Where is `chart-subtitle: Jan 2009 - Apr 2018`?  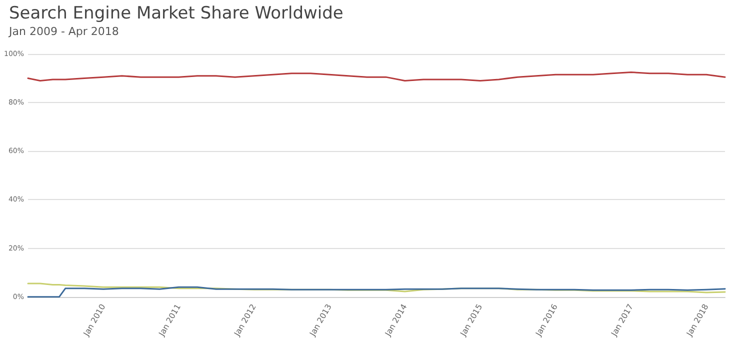 chart-subtitle: Jan 2009 - Apr 2018 is located at coordinates (63, 31).